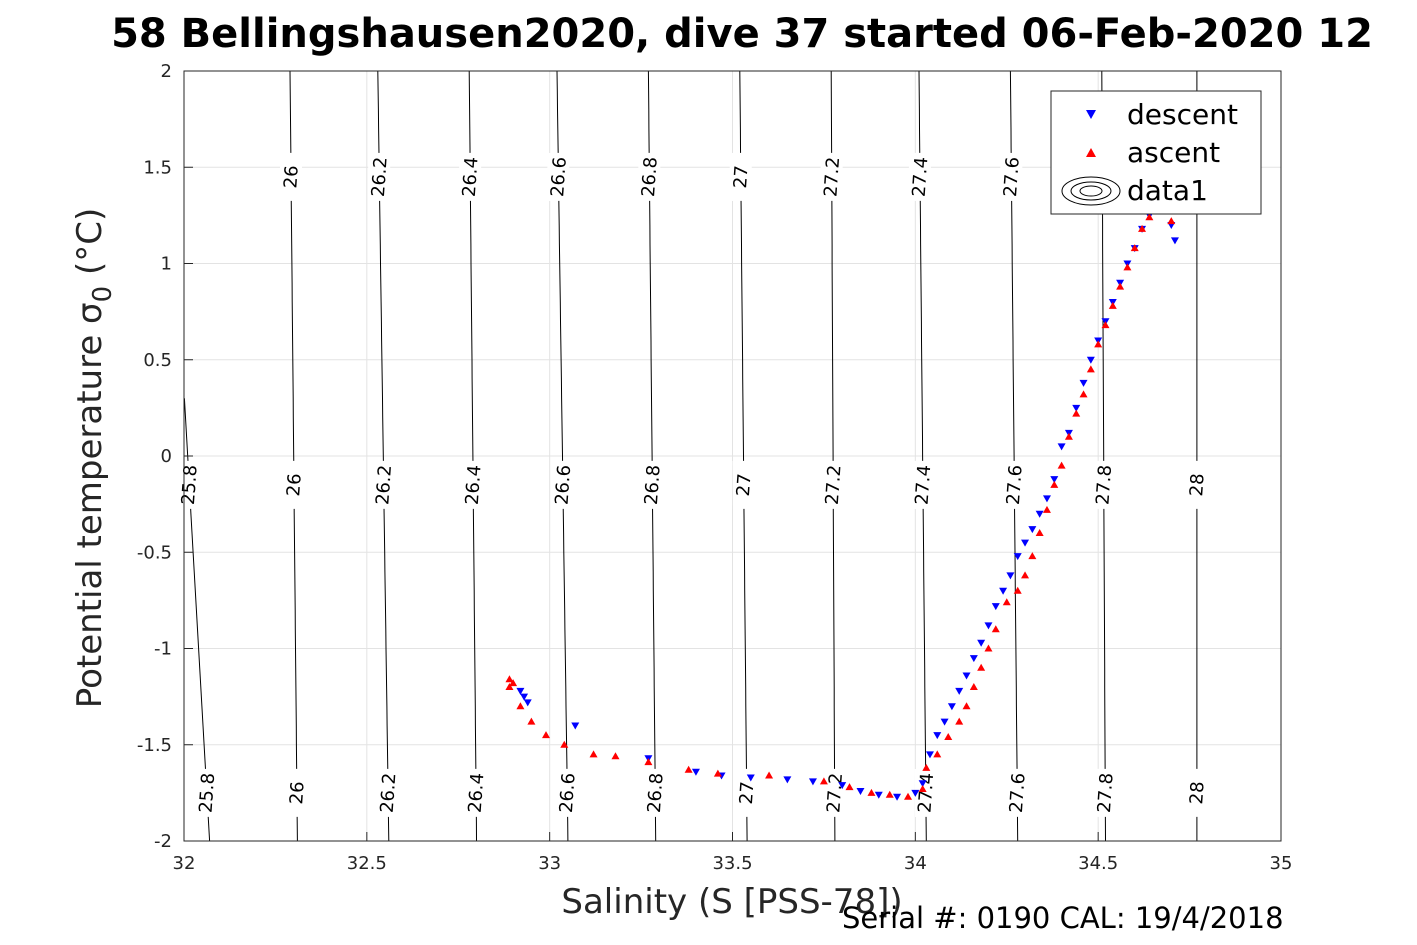  What do you see at coordinates (90, 505) in the screenshot?
I see `y-axis-label-main: Potential temperature σ` at bounding box center [90, 505].